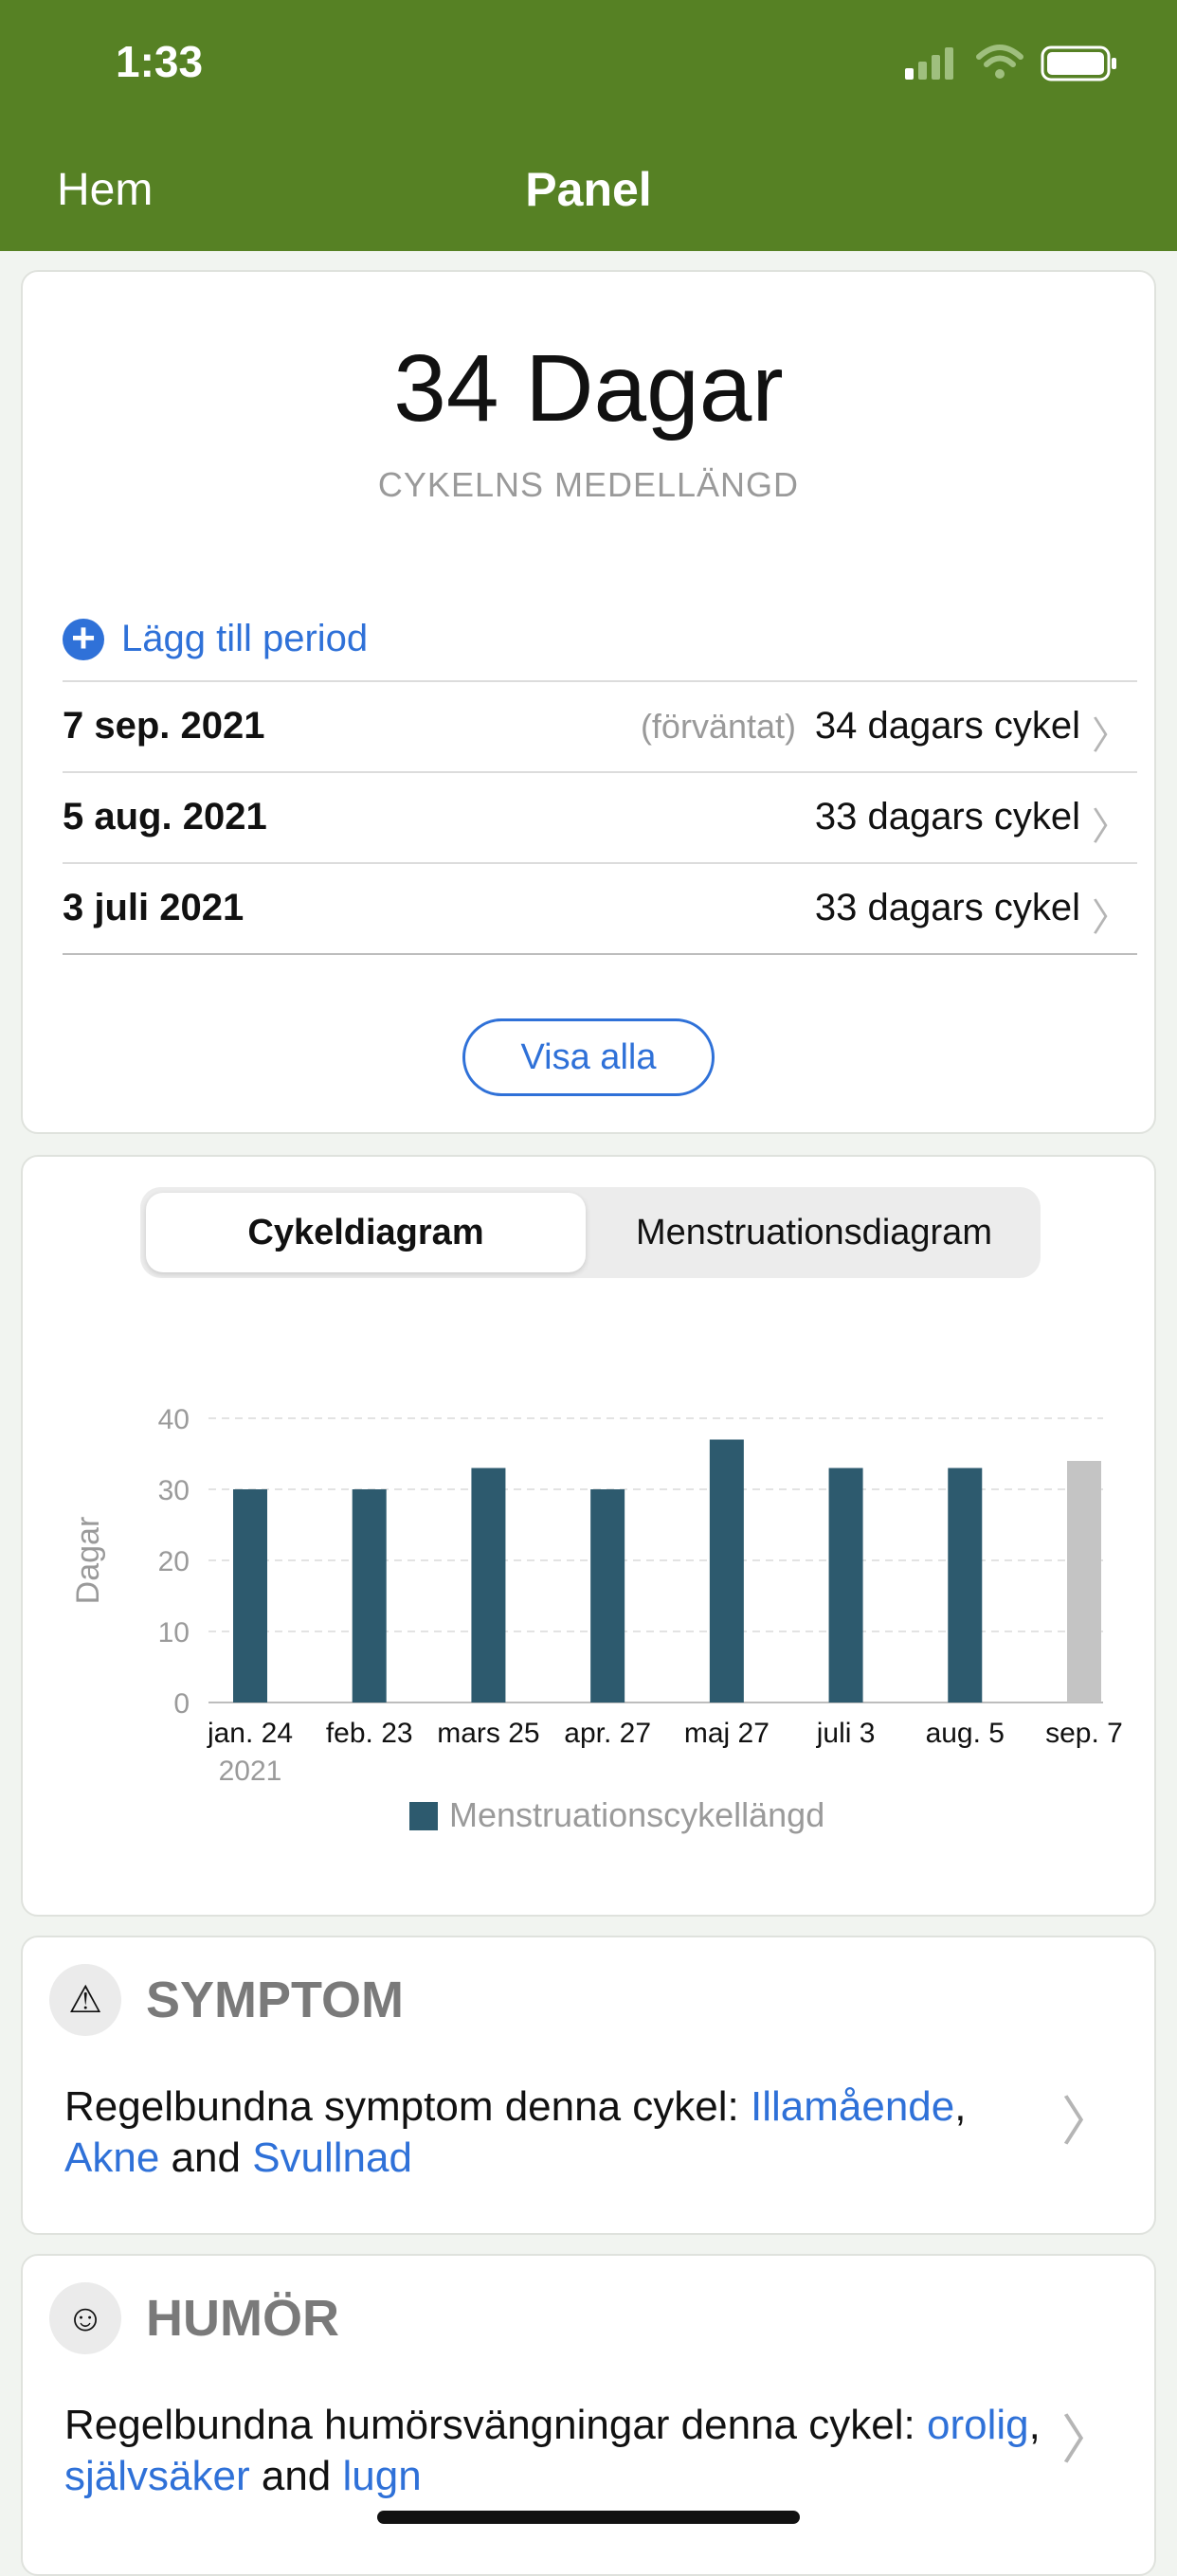  I want to click on y-tick-label: 20, so click(174, 1561).